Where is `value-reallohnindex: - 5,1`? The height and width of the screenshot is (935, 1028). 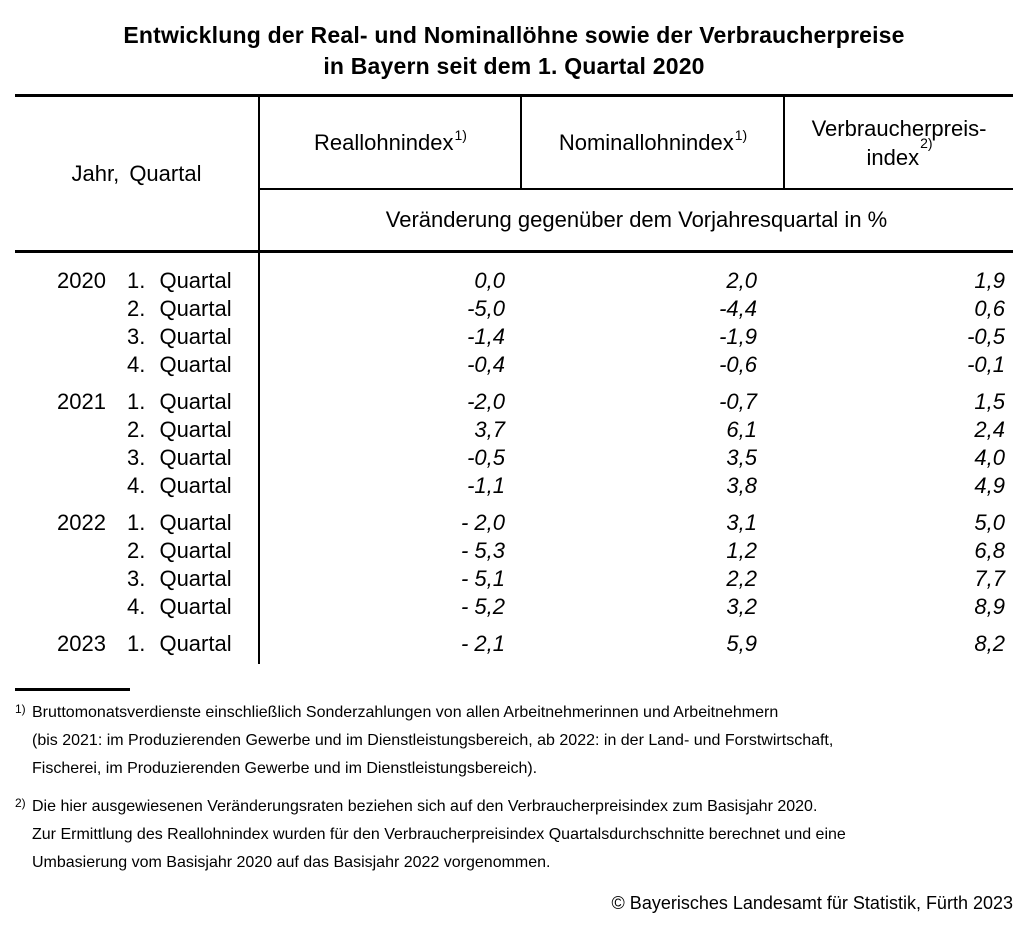 value-reallohnindex: - 5,1 is located at coordinates (482, 578).